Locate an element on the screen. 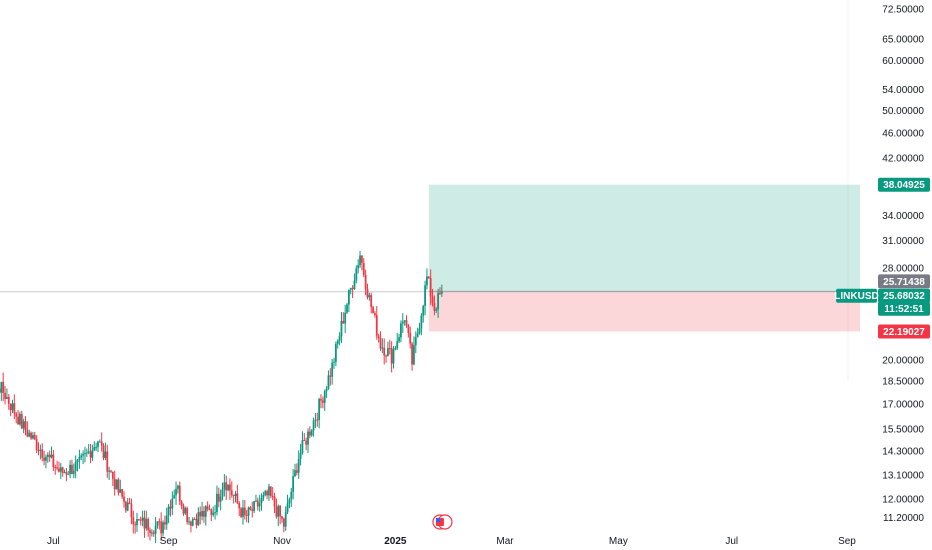 This screenshot has width=932, height=550. last-price-tag-bg is located at coordinates (904, 295).